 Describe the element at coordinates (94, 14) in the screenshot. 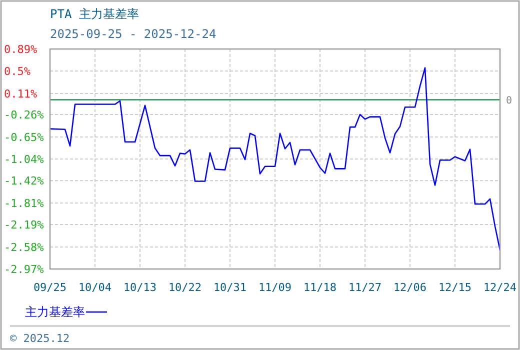

I see `chart-title: PTA 主力基差率` at that location.